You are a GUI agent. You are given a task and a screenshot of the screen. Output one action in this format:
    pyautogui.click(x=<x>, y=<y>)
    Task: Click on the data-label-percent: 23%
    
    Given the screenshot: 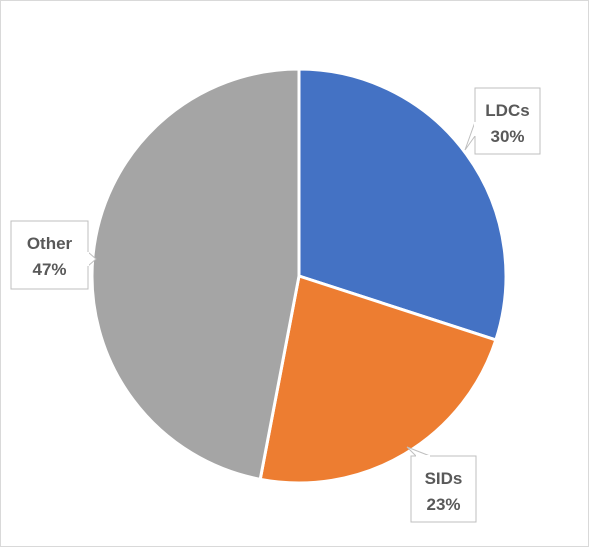 What is the action you would take?
    pyautogui.click(x=443, y=504)
    